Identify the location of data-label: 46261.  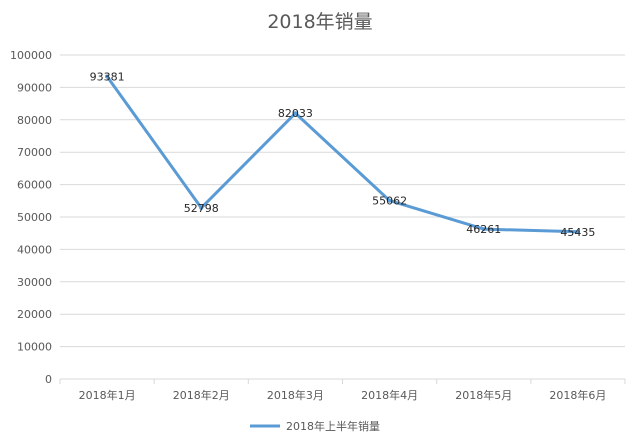
(483, 229).